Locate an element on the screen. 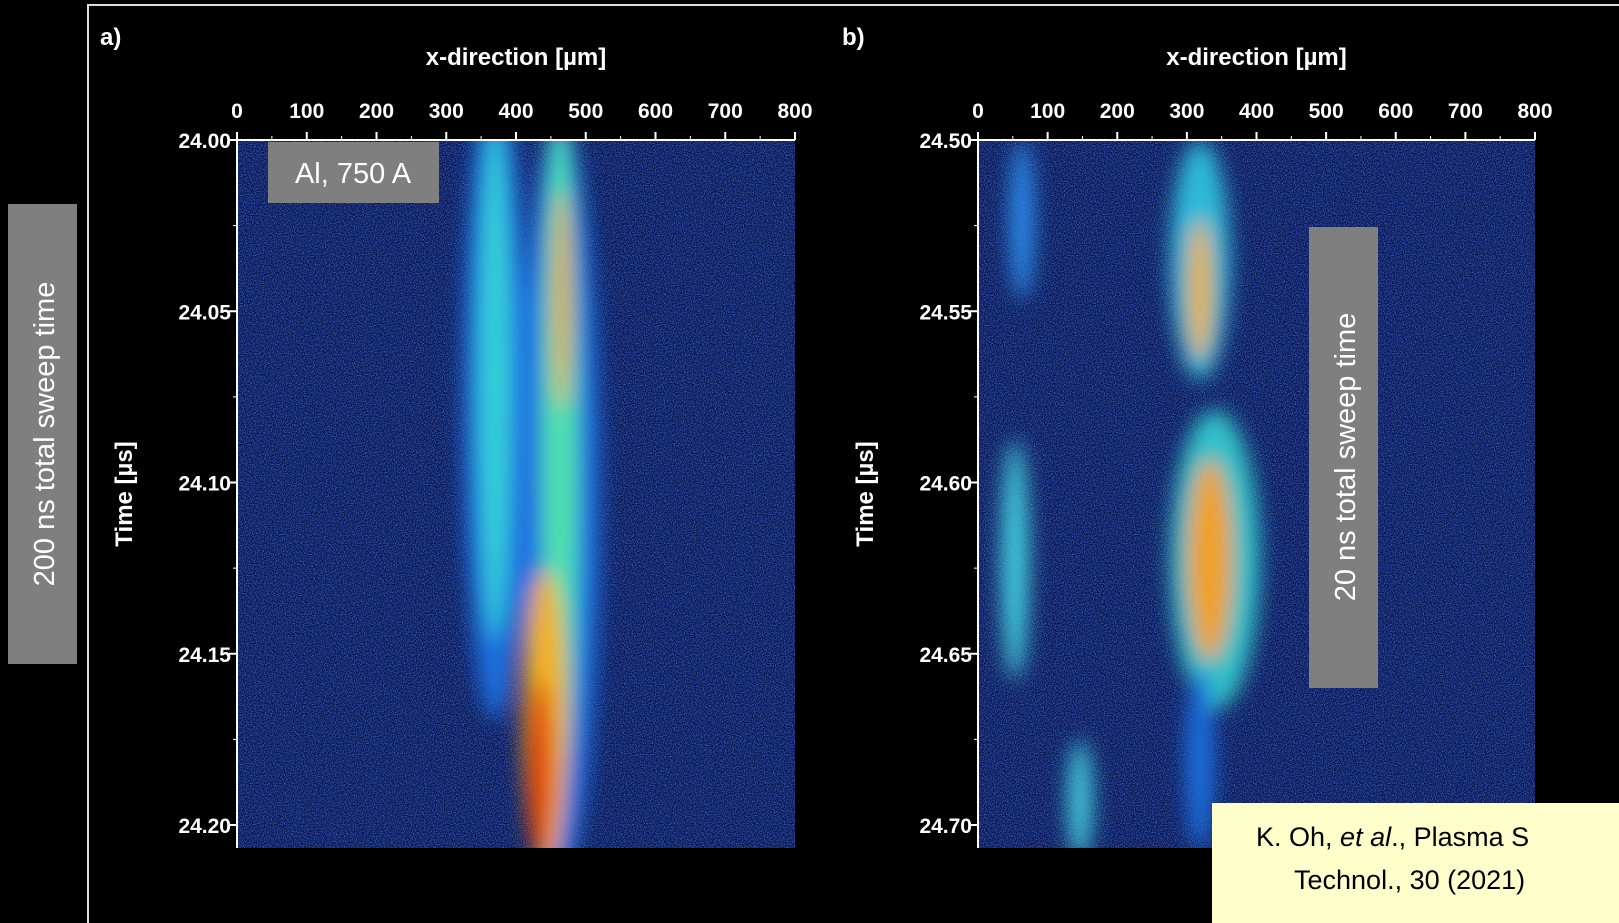  y-tick-label: 24.70 is located at coordinates (945, 826).